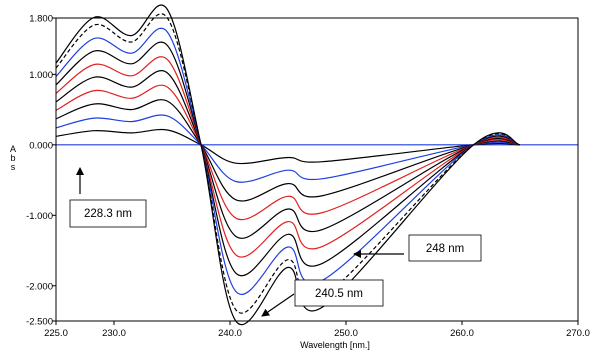 Image resolution: width=592 pixels, height=351 pixels. Describe the element at coordinates (39, 216) in the screenshot. I see `y-tick-label: -1.000` at that location.